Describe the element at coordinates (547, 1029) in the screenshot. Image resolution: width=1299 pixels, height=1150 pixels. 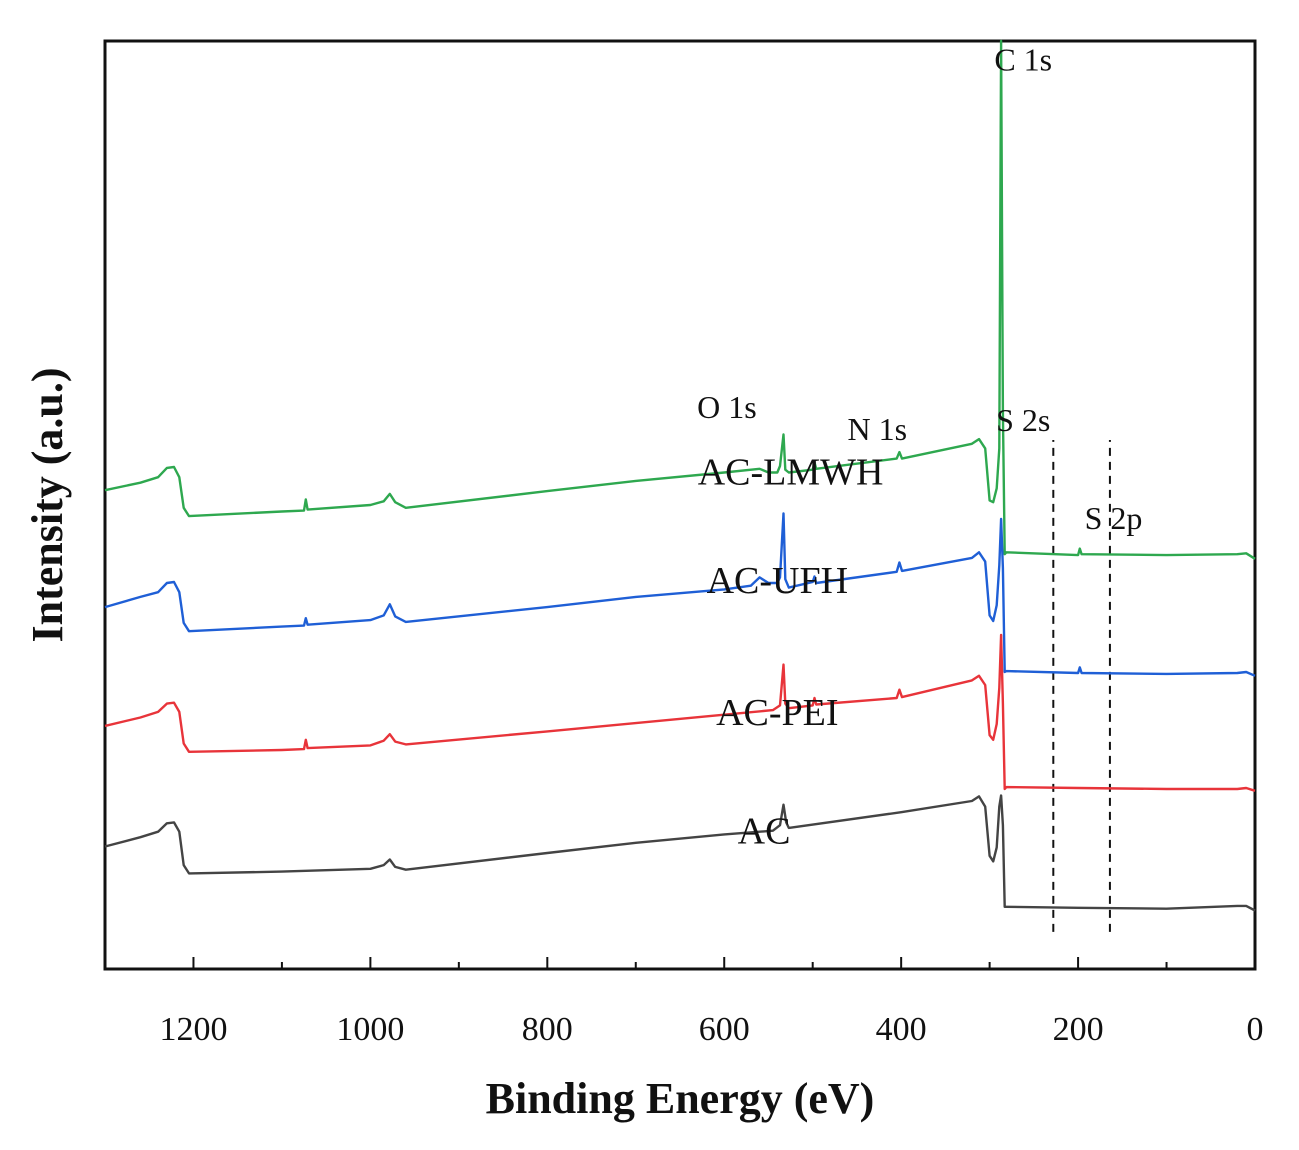
I see `x-tick-label: 800` at that location.